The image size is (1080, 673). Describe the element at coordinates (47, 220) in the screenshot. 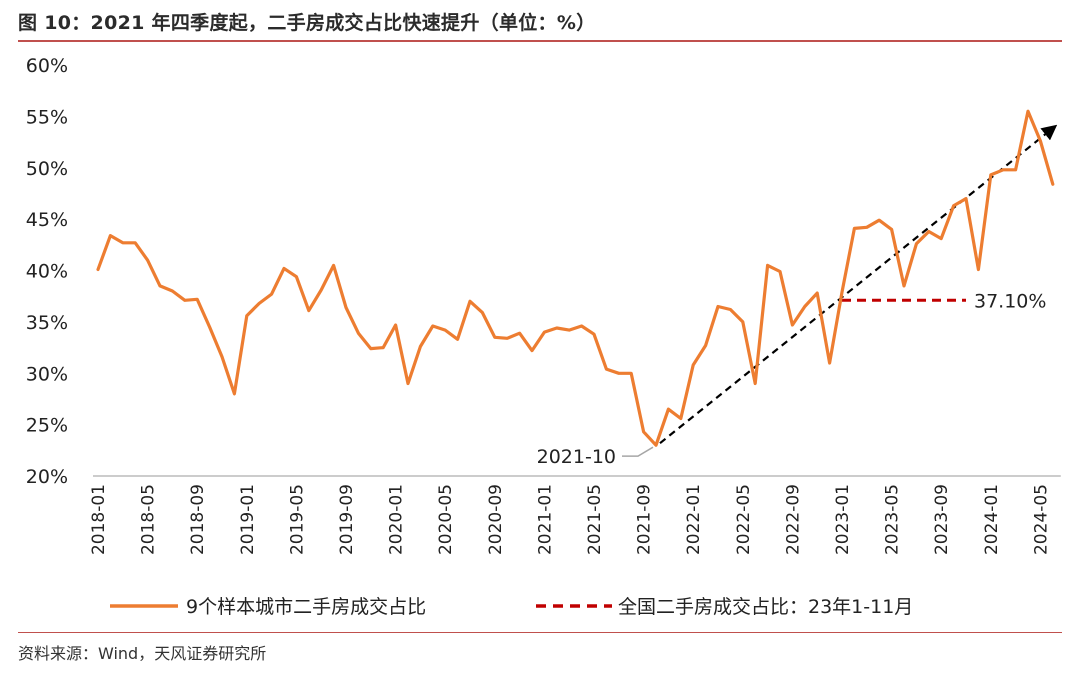

I see `y-tick-label: 45%` at that location.